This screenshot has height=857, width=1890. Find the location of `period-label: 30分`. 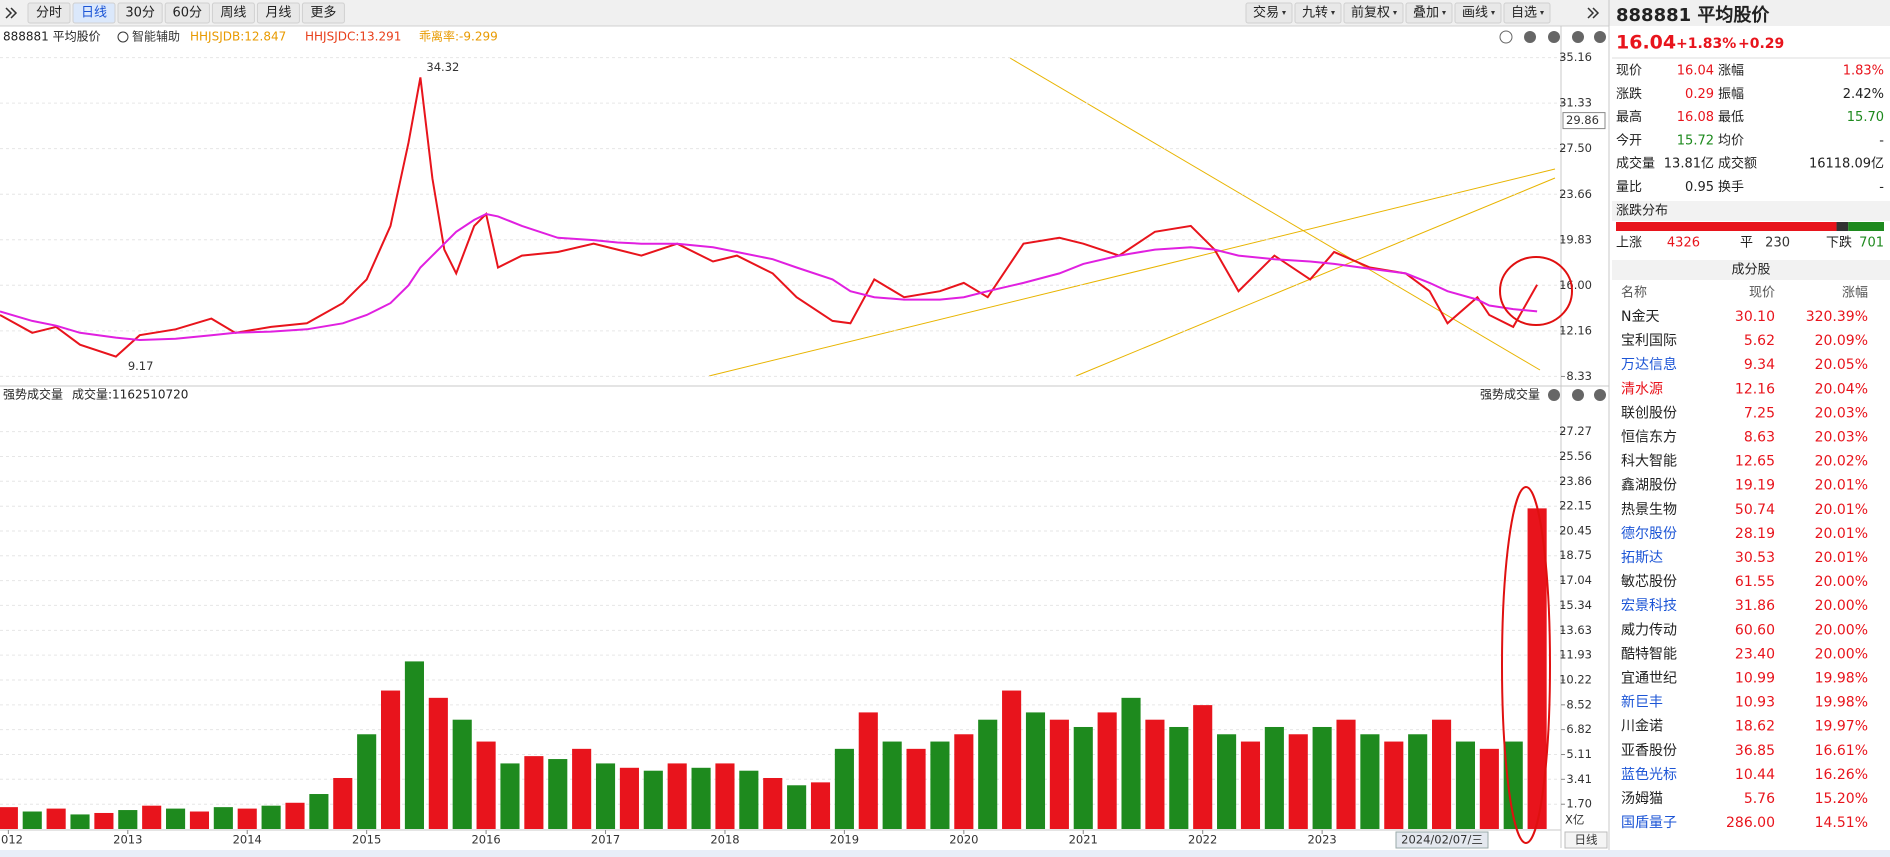

period-label: 30分 is located at coordinates (140, 13).